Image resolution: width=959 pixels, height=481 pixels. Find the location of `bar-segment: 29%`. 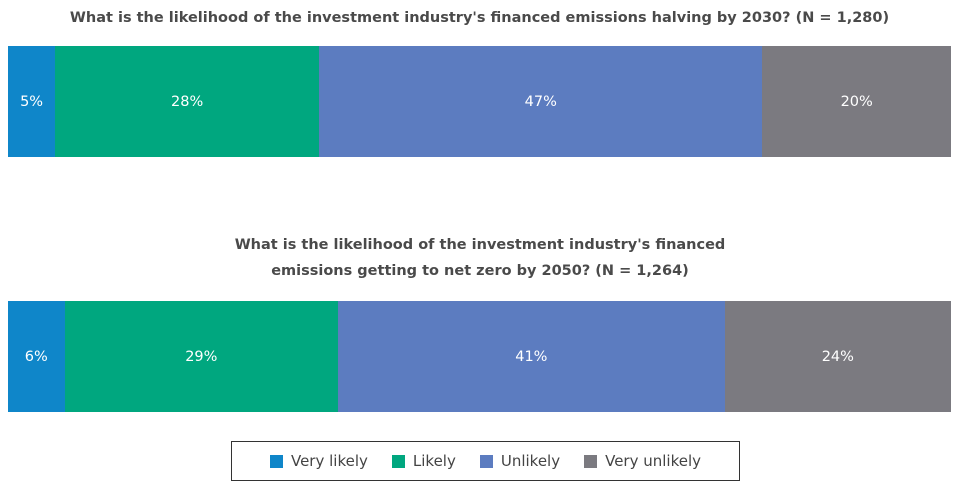

bar-segment: 29% is located at coordinates (201, 356).